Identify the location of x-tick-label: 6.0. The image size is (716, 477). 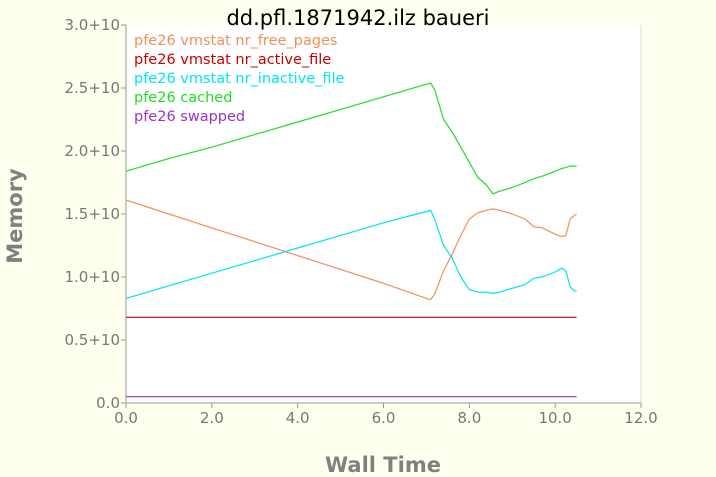
(384, 418).